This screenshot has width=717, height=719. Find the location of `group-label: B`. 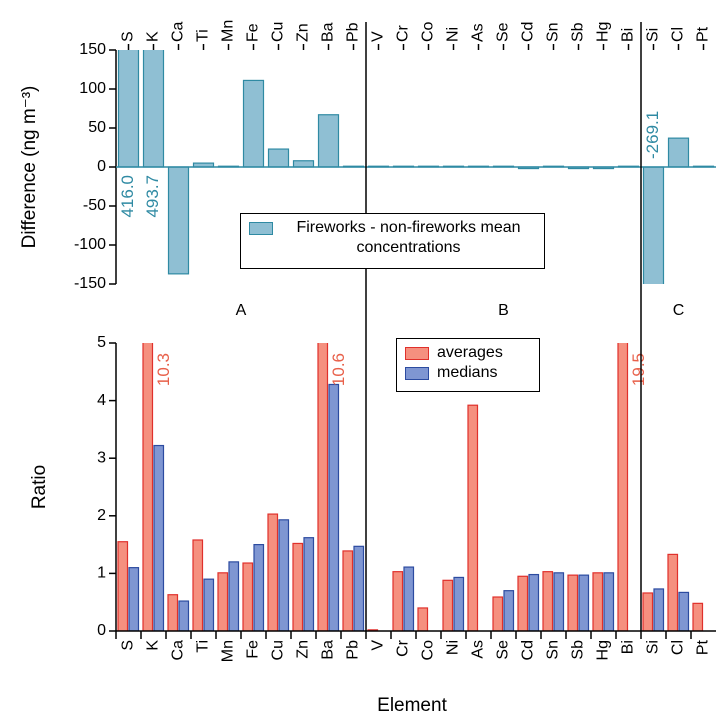

group-label: B is located at coordinates (503, 310).